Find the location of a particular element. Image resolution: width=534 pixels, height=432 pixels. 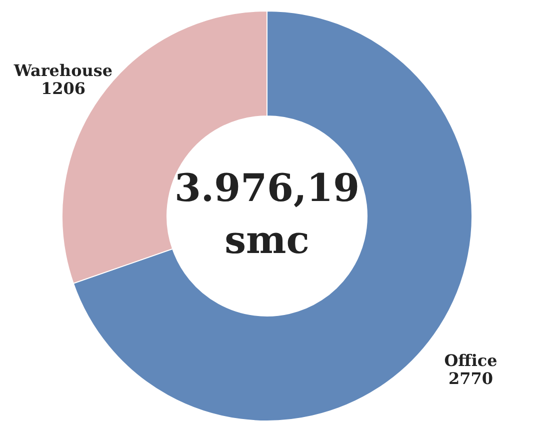

slice-label: Office is located at coordinates (471, 360).